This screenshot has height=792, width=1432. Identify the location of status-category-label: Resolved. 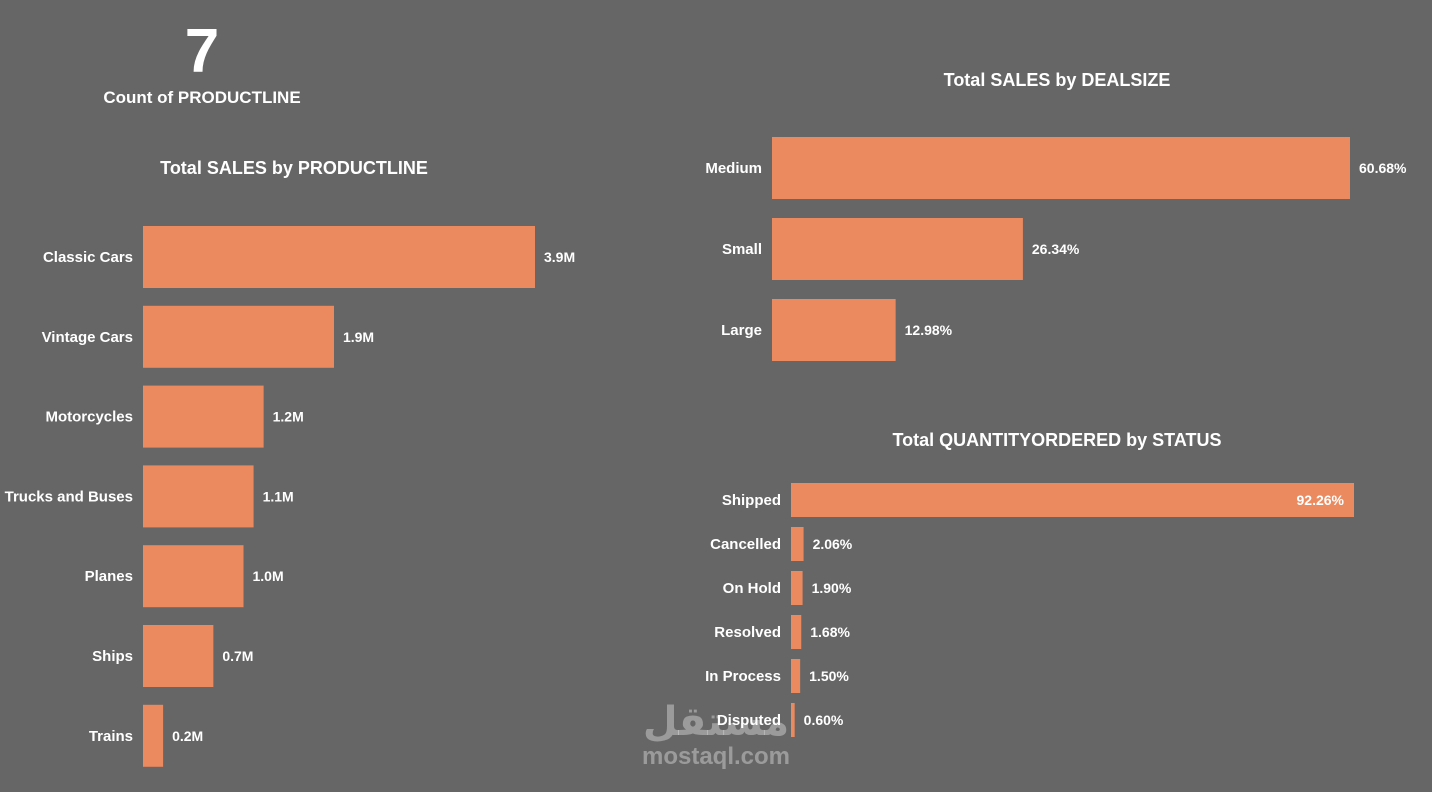
(747, 632).